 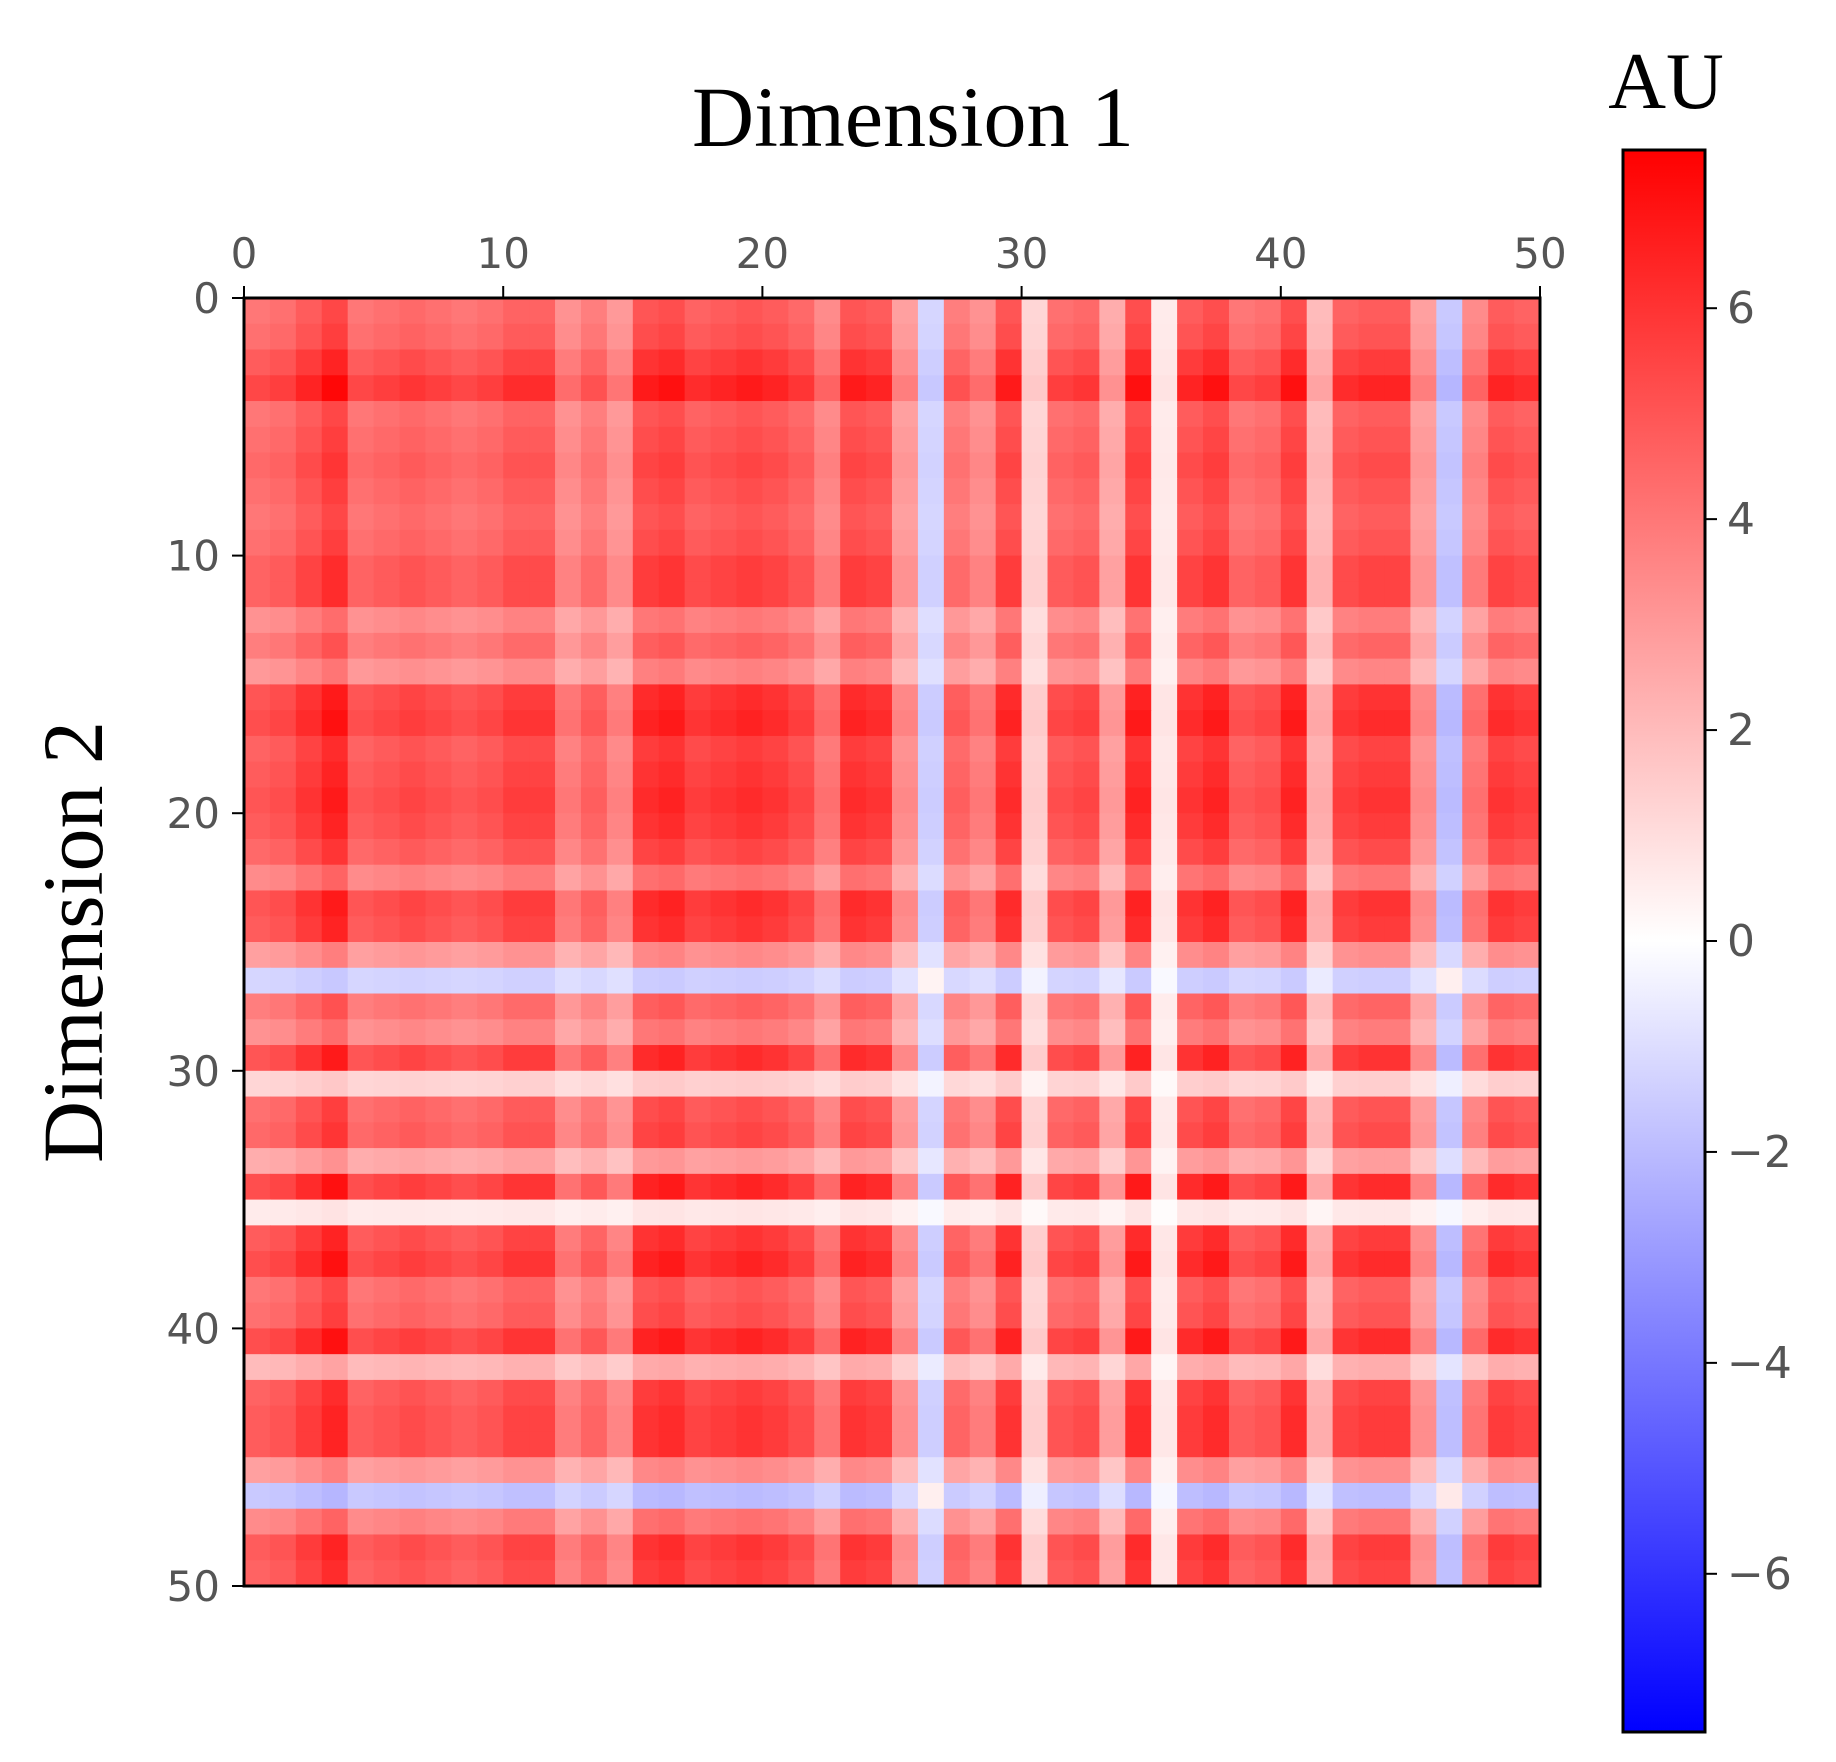 What do you see at coordinates (193, 1328) in the screenshot?
I see `y-tick-label: 40` at bounding box center [193, 1328].